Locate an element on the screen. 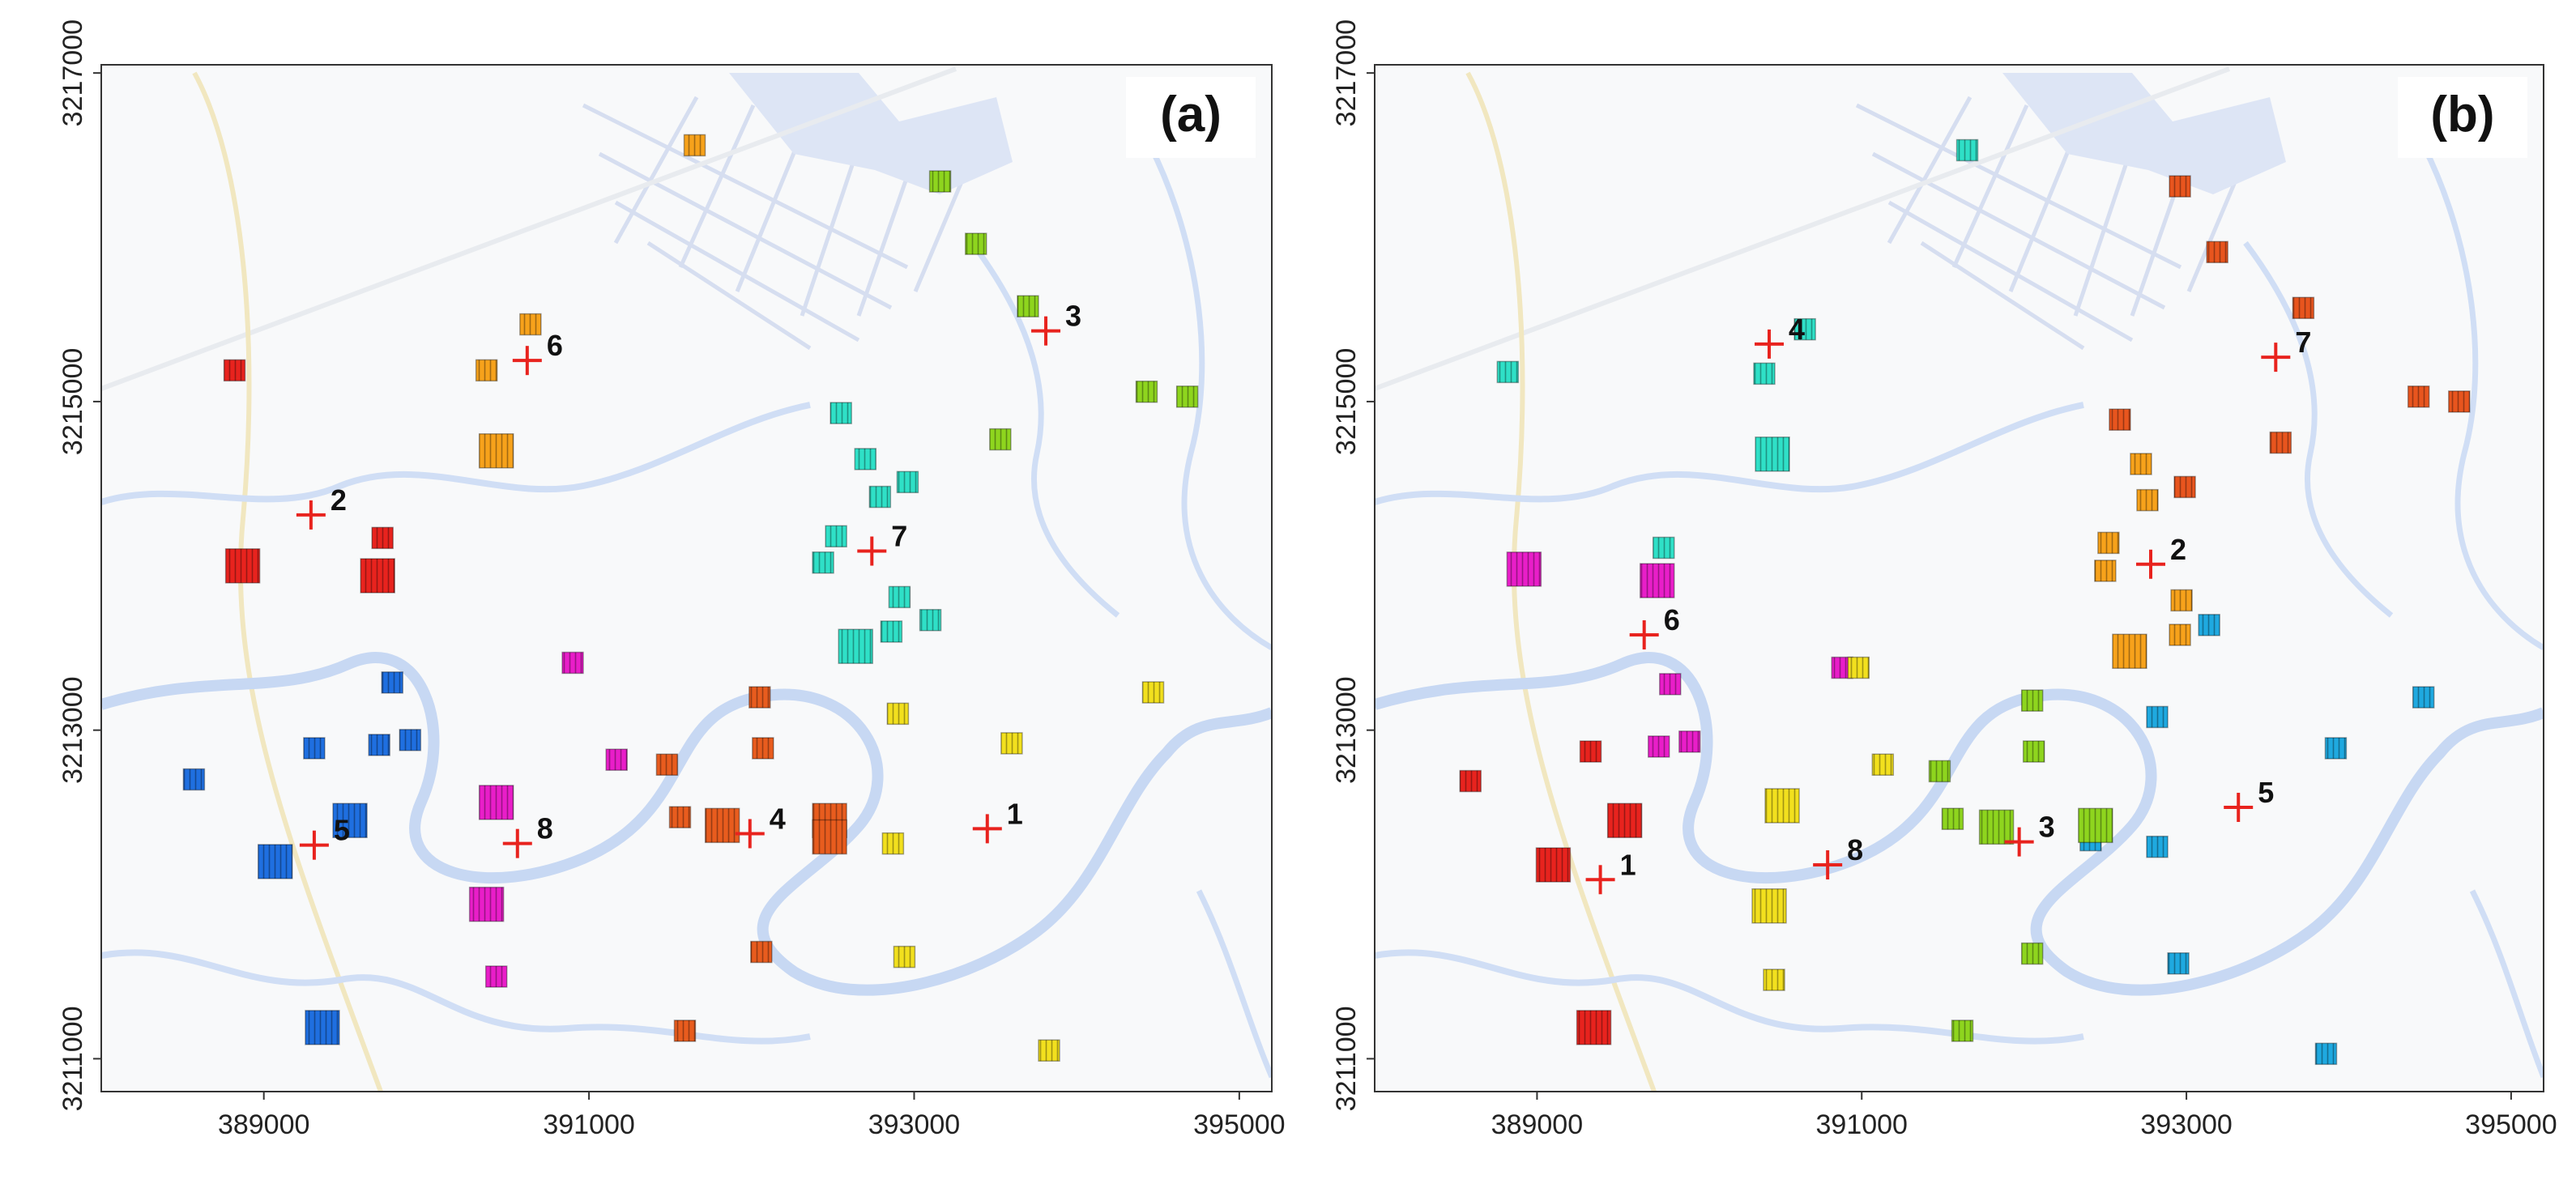 This screenshot has width=2576, height=1192. y-tick-label: 3213000 is located at coordinates (1346, 729).